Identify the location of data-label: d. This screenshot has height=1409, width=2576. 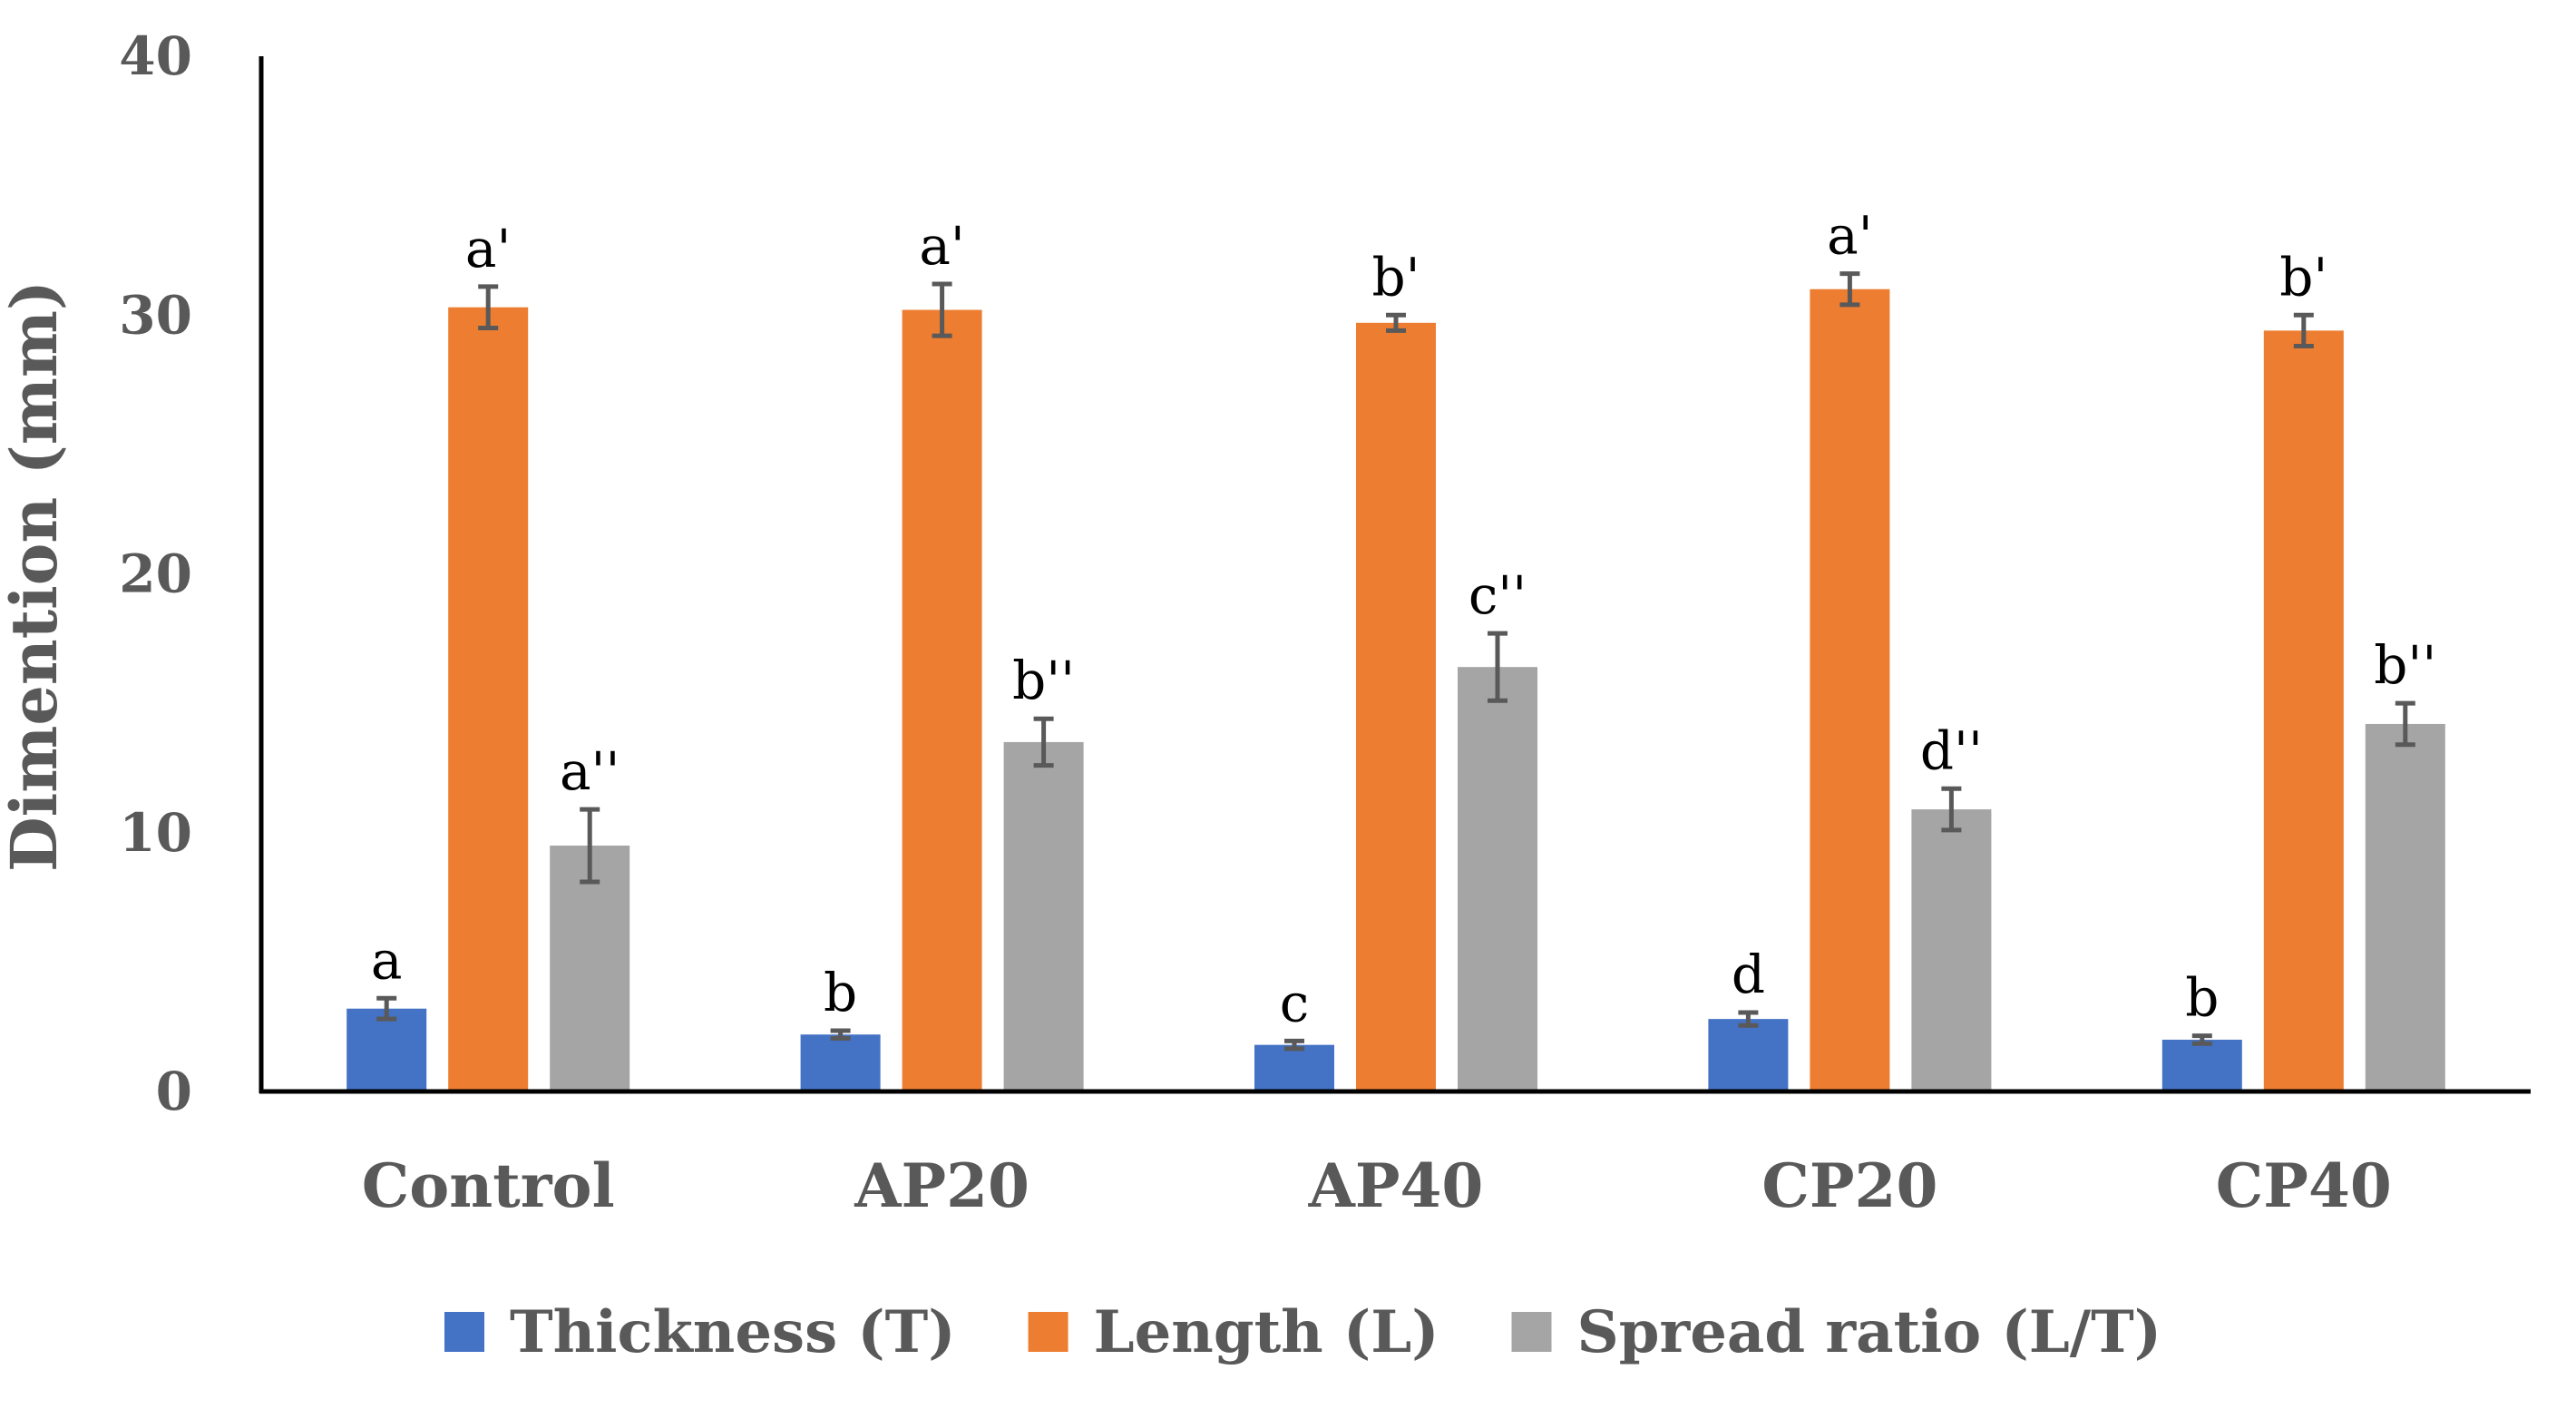
(1748, 975).